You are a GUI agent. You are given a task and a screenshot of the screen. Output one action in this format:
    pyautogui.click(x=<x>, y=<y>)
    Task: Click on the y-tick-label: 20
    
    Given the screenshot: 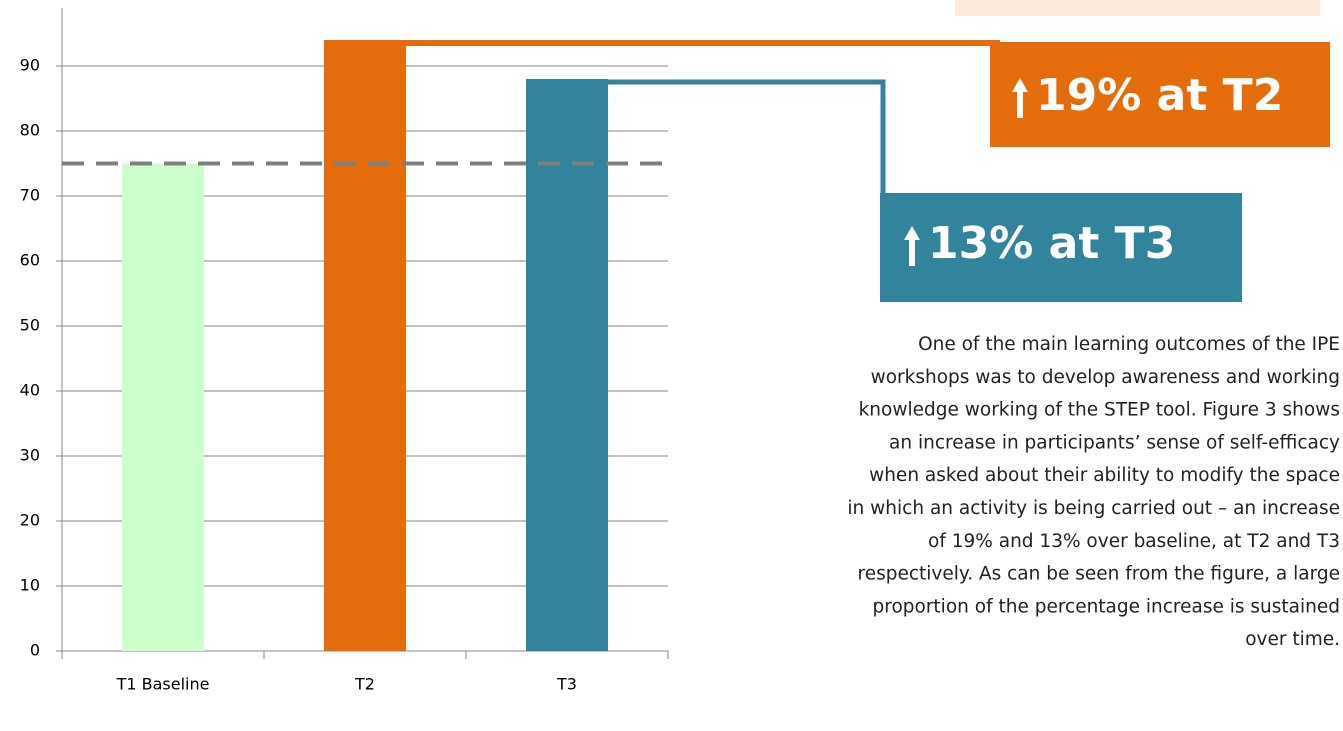 What is the action you would take?
    pyautogui.click(x=30, y=520)
    